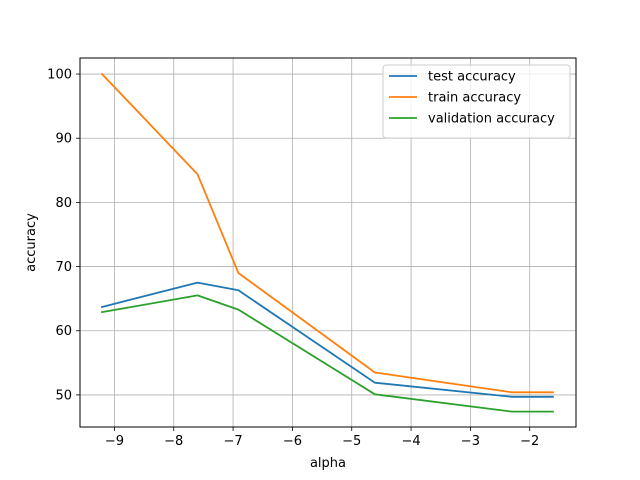 This screenshot has height=480, width=640. Describe the element at coordinates (322, 438) in the screenshot. I see `x-axis: −9 −8 −7 −6 −5 −4 −3 −2` at that location.